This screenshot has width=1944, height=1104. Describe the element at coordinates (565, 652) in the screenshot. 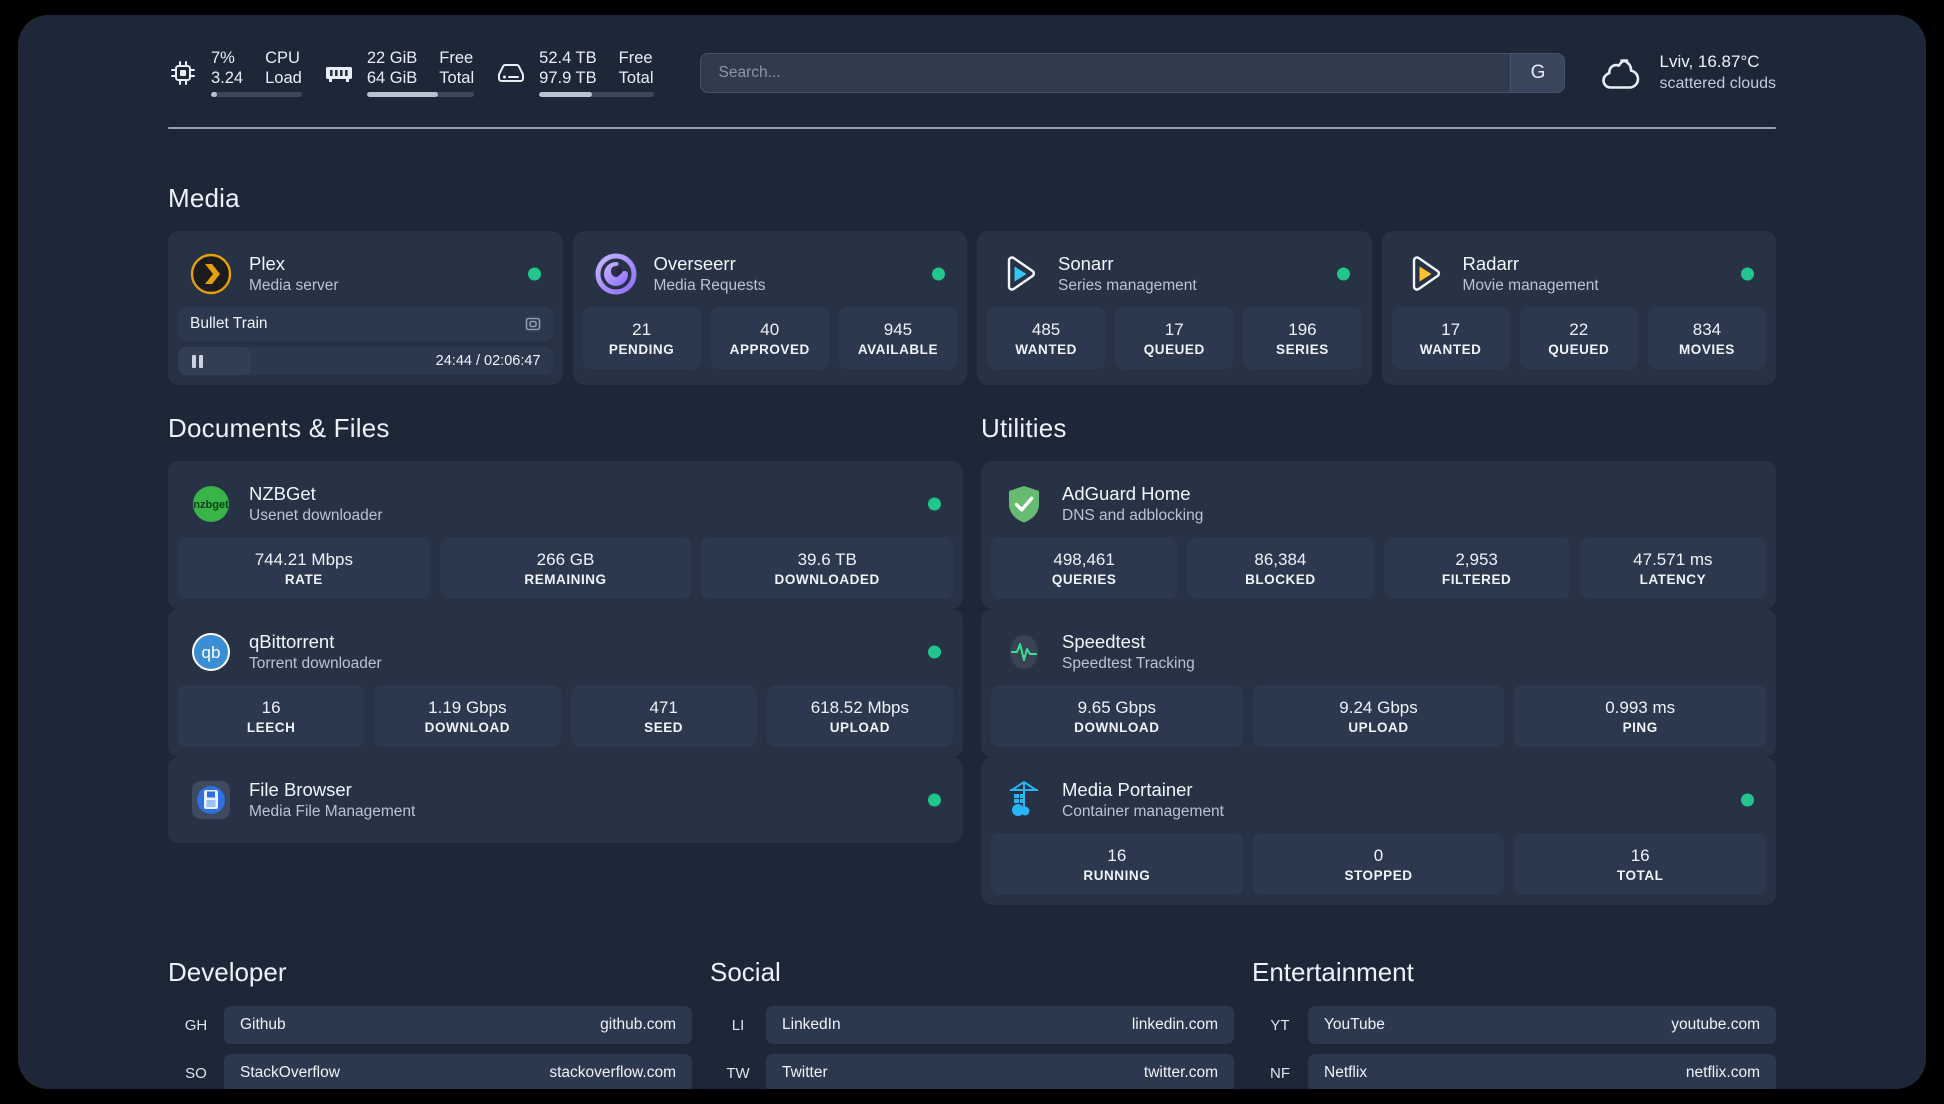

I see `service-card-header: qb qBittorrent Torrent downloader` at that location.